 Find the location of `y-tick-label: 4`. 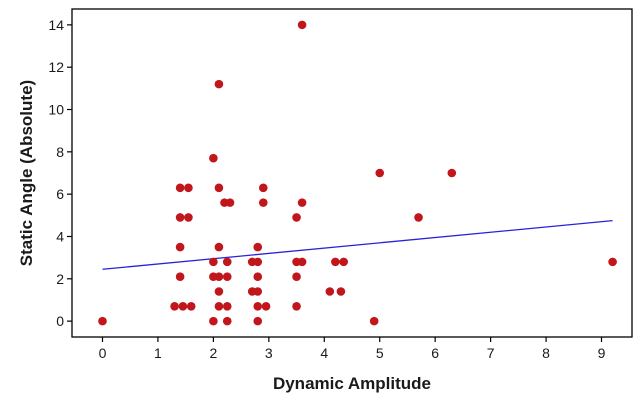

y-tick-label: 4 is located at coordinates (60, 236).